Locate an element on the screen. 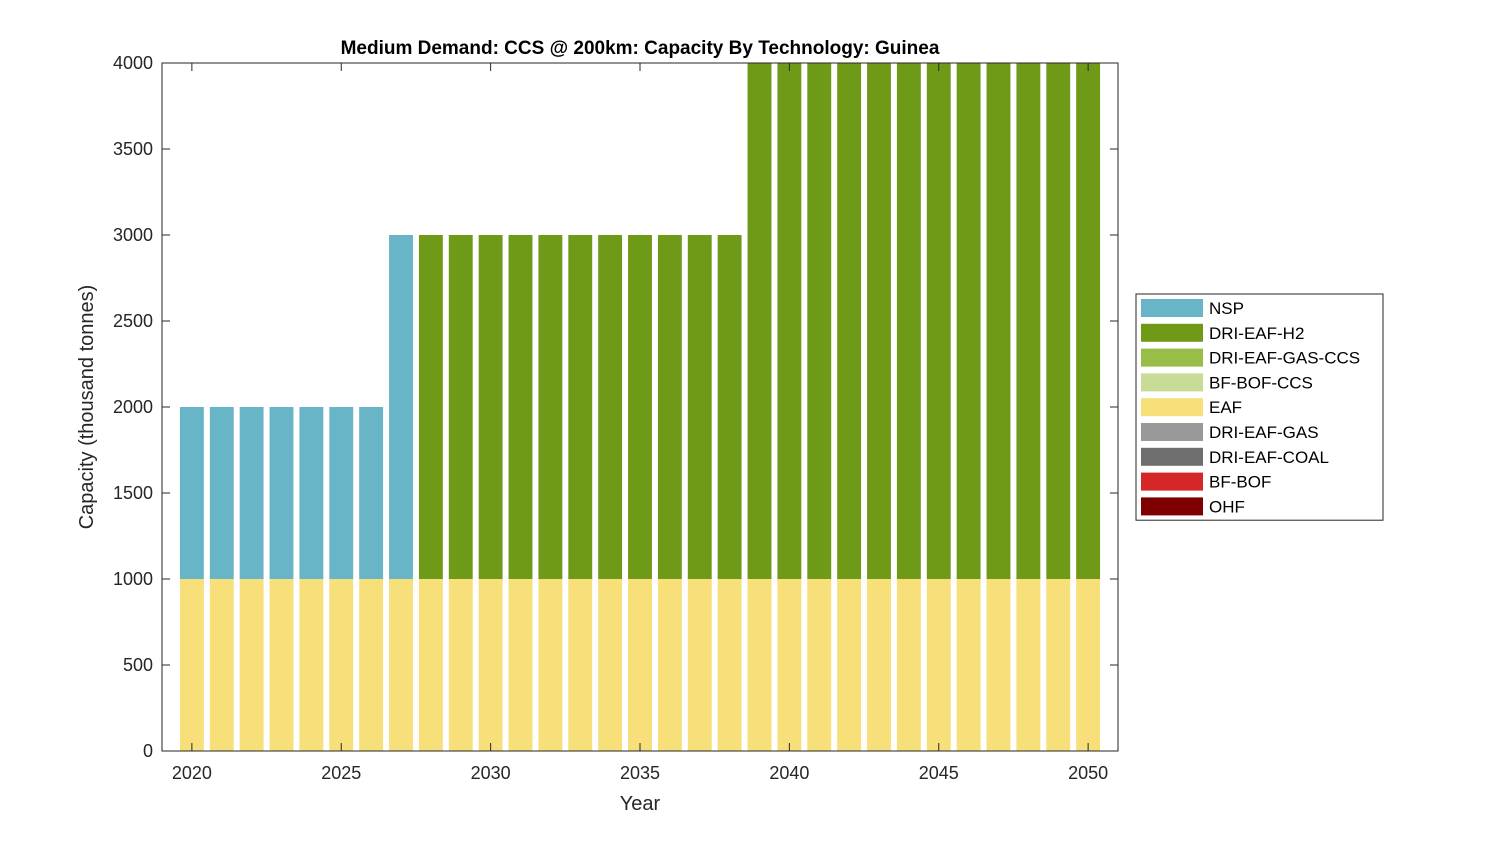 The image size is (1500, 844). bar-eaf-2038 is located at coordinates (729, 665).